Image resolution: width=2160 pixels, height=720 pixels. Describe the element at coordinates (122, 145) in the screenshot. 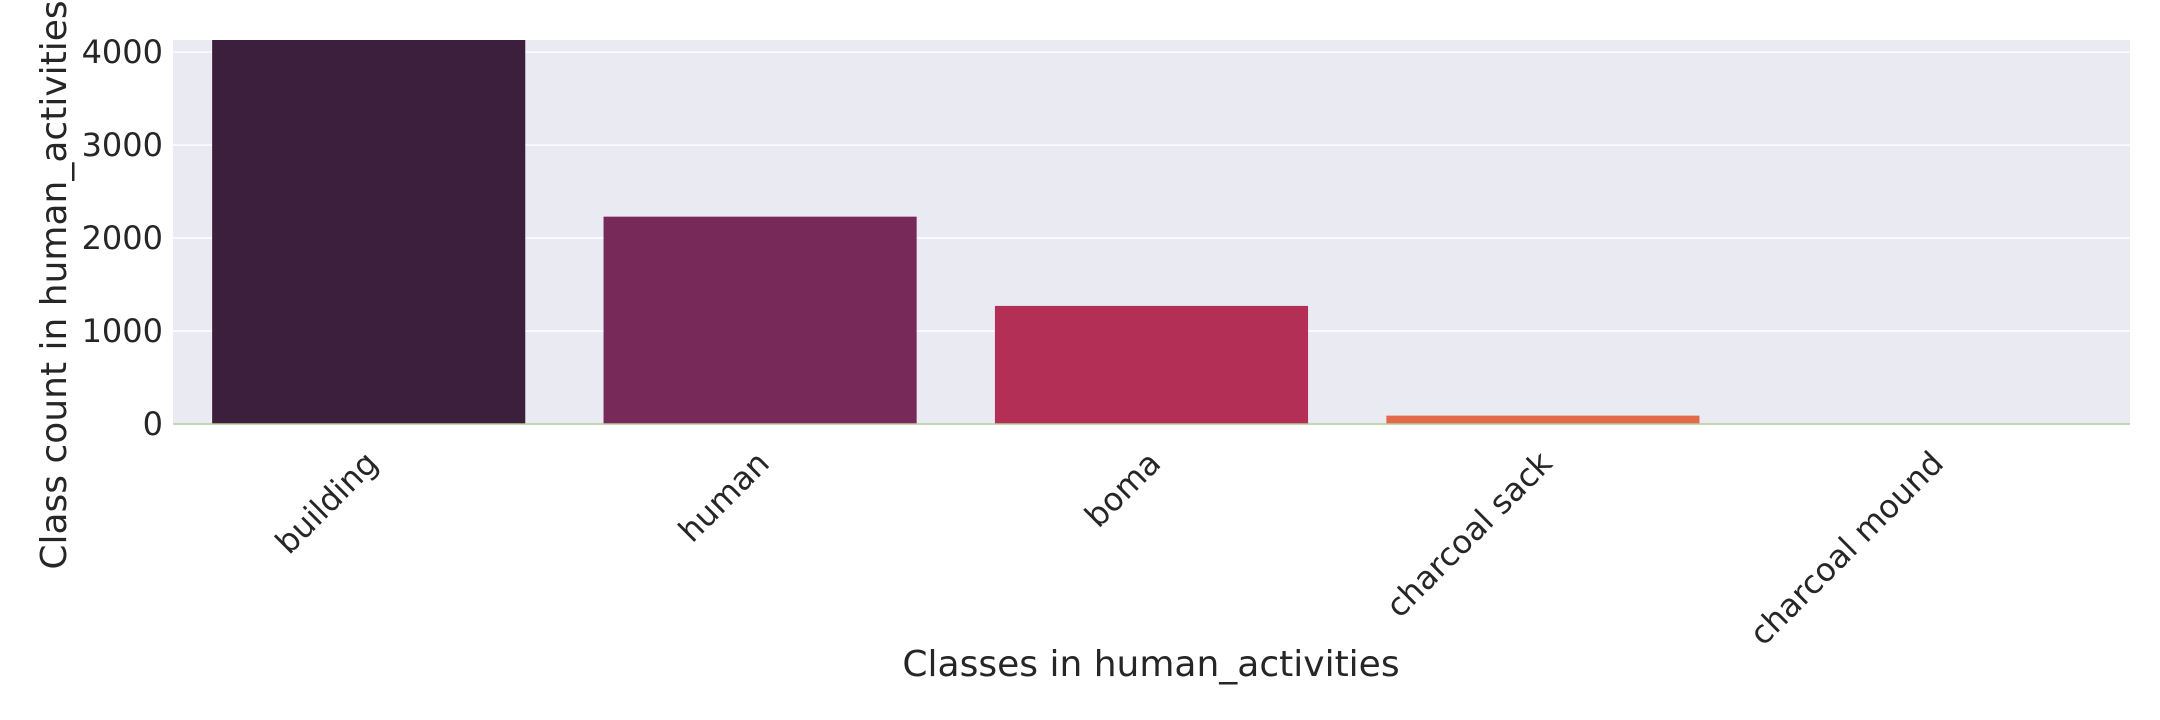

I see `y-tick-label-3: 3000` at that location.